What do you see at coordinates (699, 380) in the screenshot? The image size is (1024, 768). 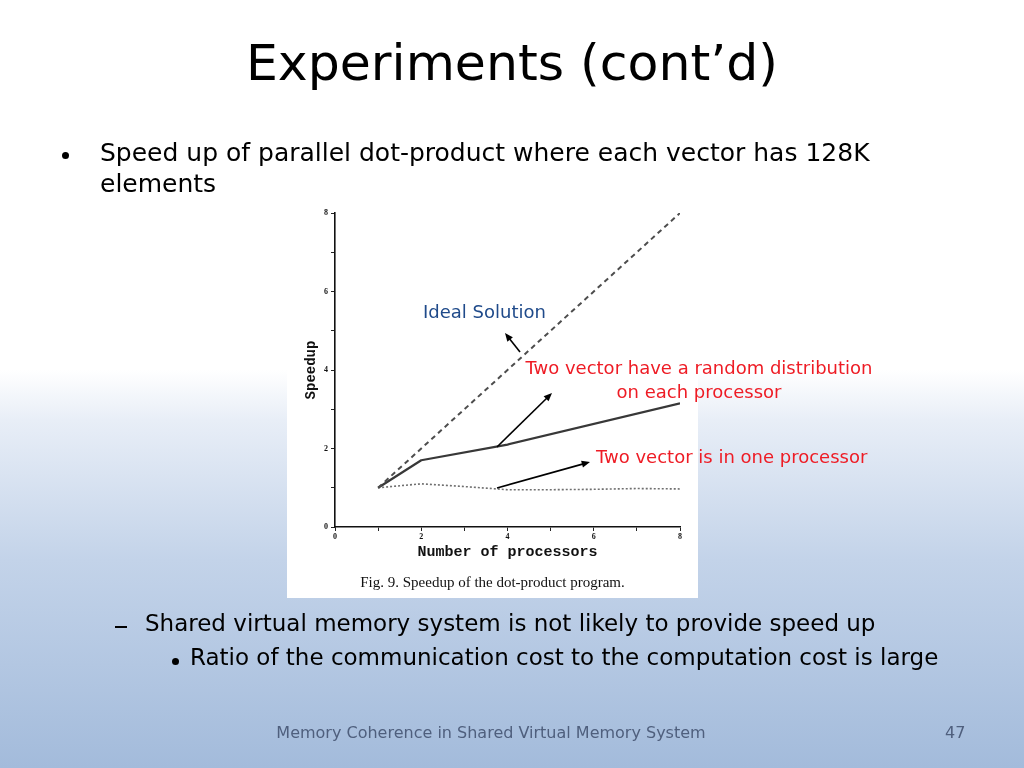 I see `annotation: Two vector have a random distribution on each processor` at bounding box center [699, 380].